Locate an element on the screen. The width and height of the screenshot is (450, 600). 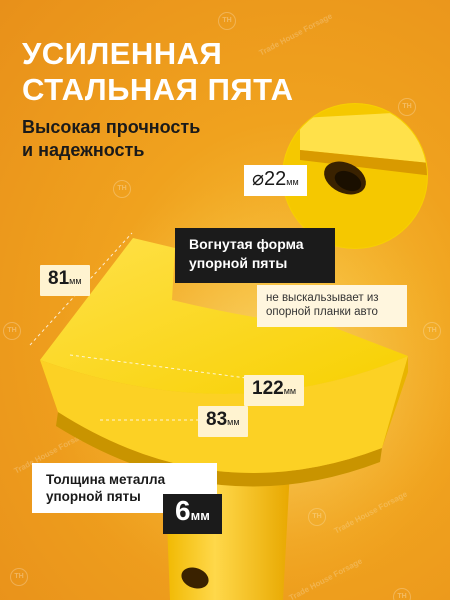
thickness-label-2: упорной пяты is located at coordinates (93, 496).